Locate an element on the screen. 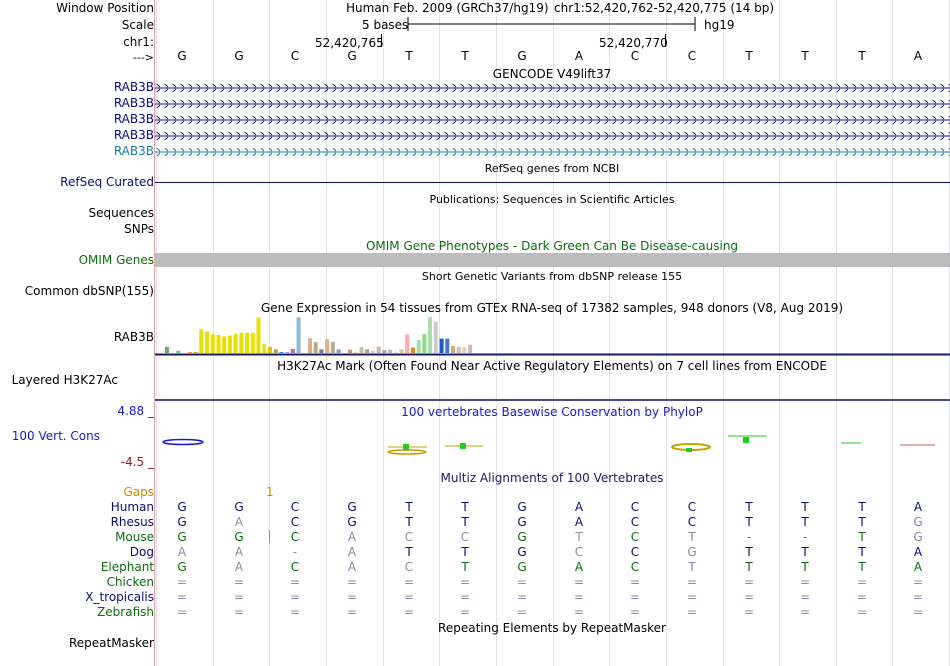 This screenshot has width=950, height=666. omim-label: OMIM Genes is located at coordinates (116, 260).